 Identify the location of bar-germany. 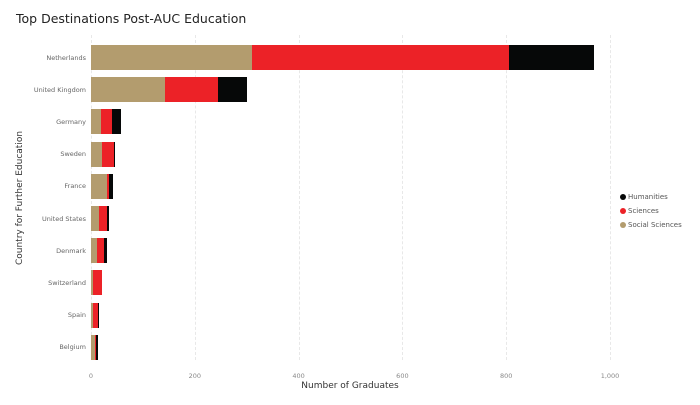
(106, 122).